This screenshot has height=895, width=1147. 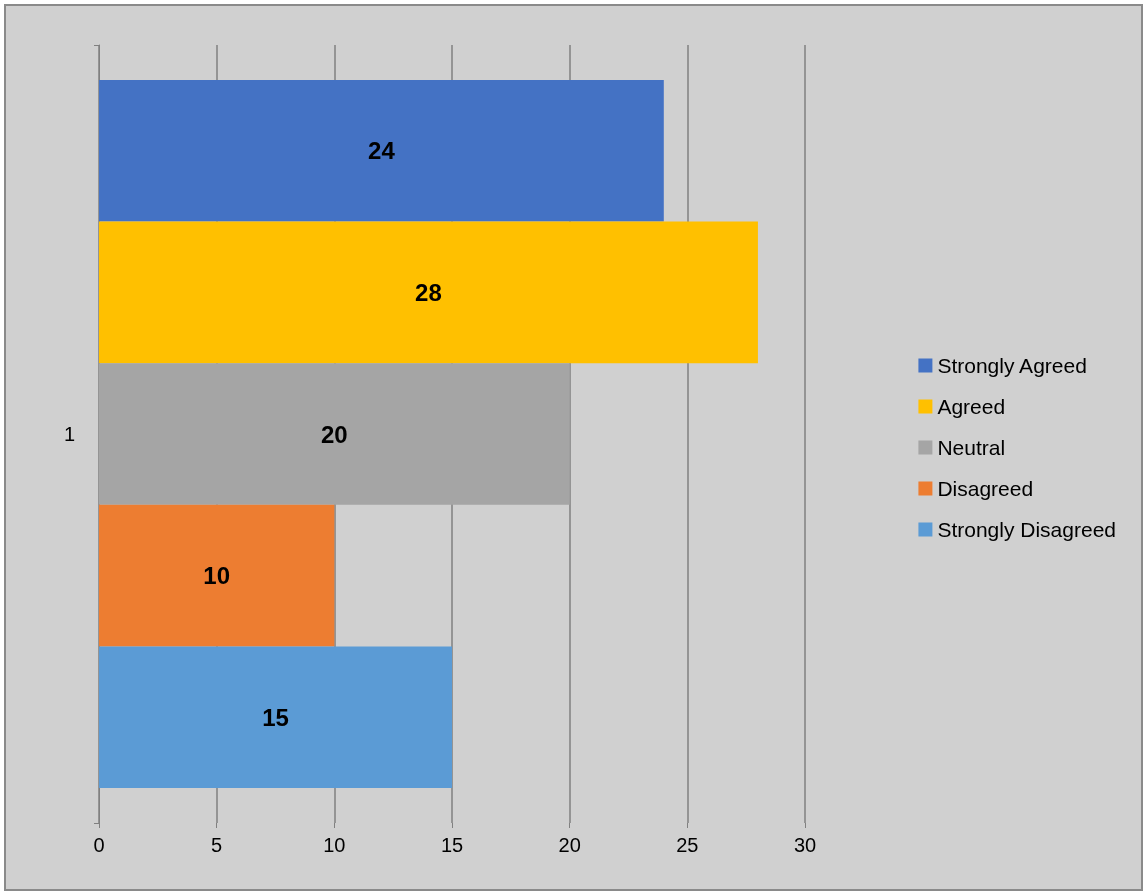 I want to click on x-tick-label: 5, so click(x=217, y=845).